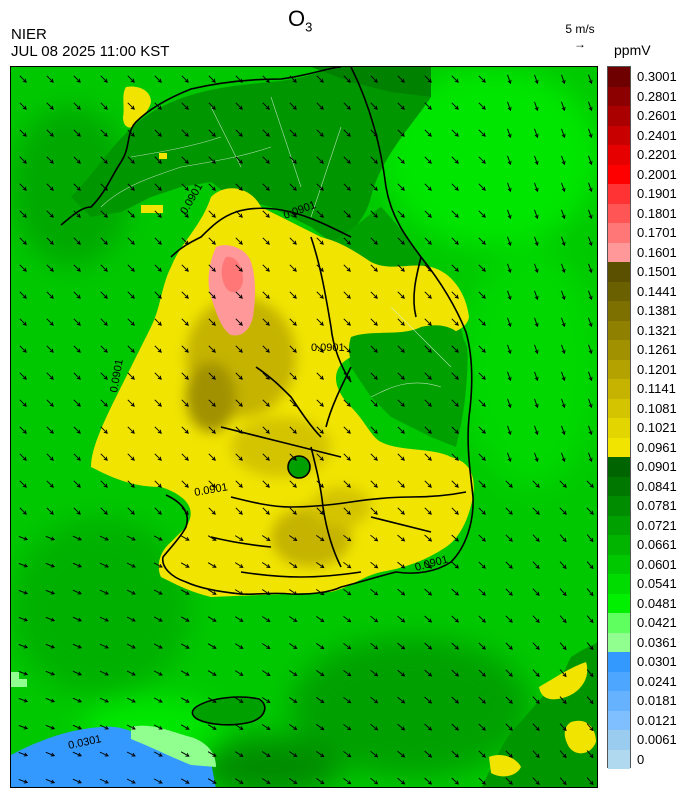 Image resolution: width=692 pixels, height=798 pixels. What do you see at coordinates (117, 375) in the screenshot?
I see `contour-label: 0.0901` at bounding box center [117, 375].